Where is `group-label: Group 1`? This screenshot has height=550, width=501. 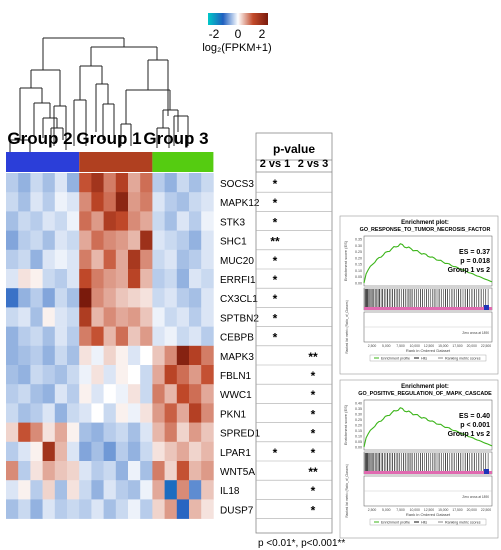
group-label: Group 1 is located at coordinates (108, 138).